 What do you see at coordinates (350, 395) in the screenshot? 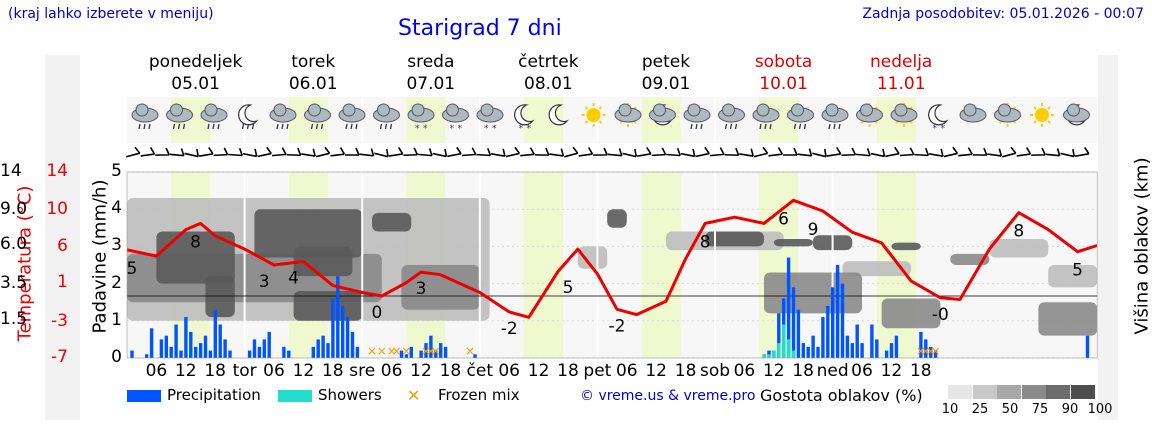
I see `legend-showers: Showers` at bounding box center [350, 395].